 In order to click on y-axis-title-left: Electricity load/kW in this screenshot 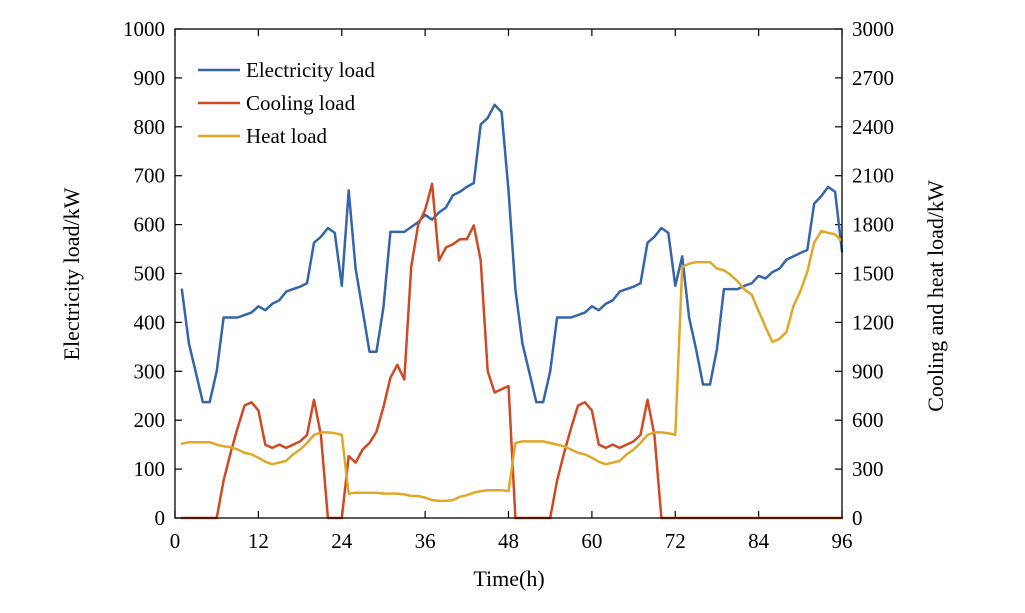, I will do `click(71, 273)`.